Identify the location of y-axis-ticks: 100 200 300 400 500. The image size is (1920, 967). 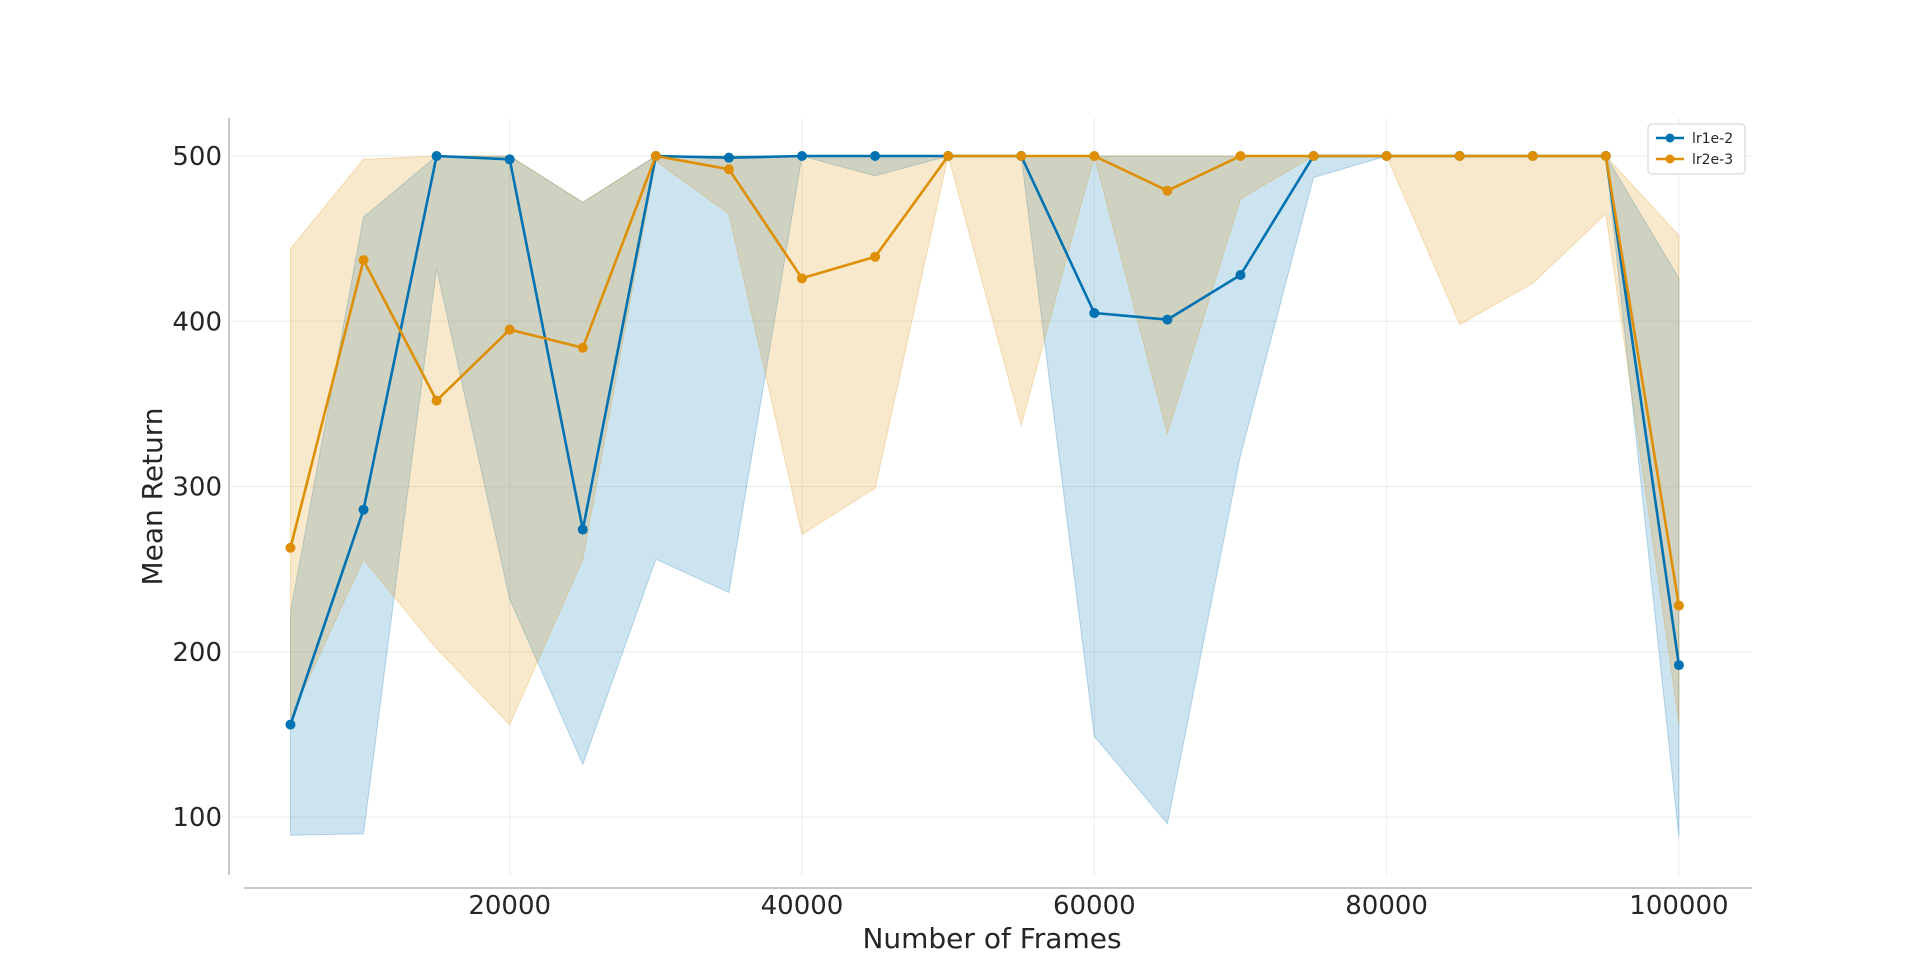
(197, 487).